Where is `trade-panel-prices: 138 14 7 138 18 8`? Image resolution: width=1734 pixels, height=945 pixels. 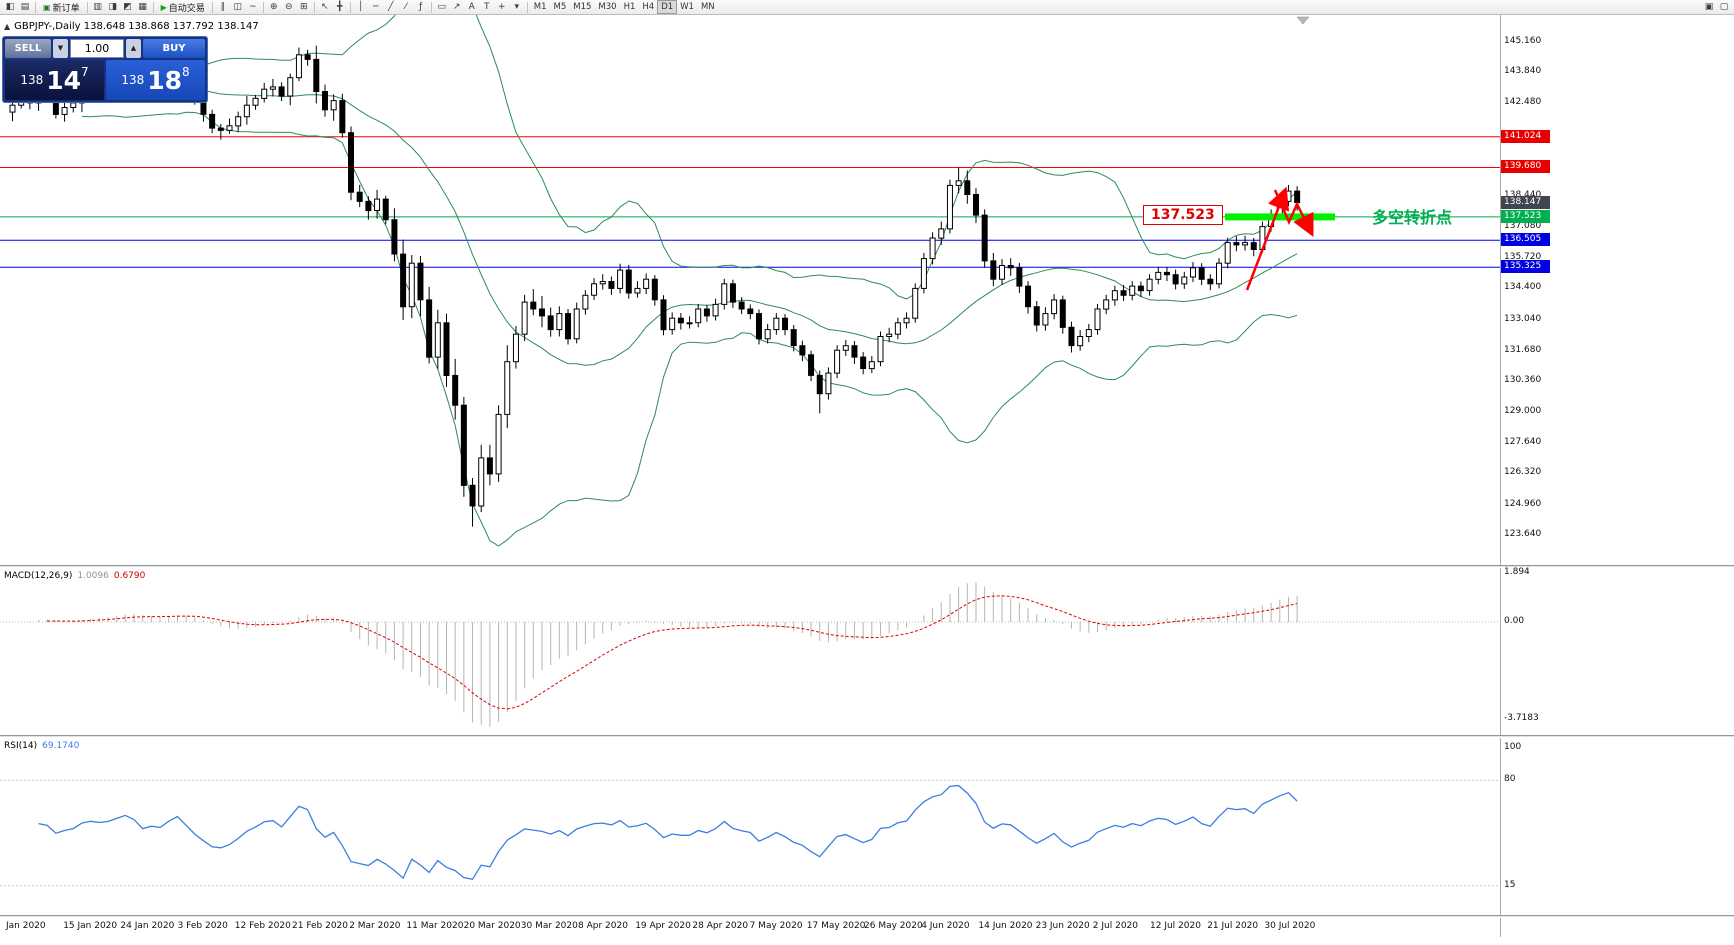
trade-panel-prices: 138 14 7 138 18 8 is located at coordinates (105, 80).